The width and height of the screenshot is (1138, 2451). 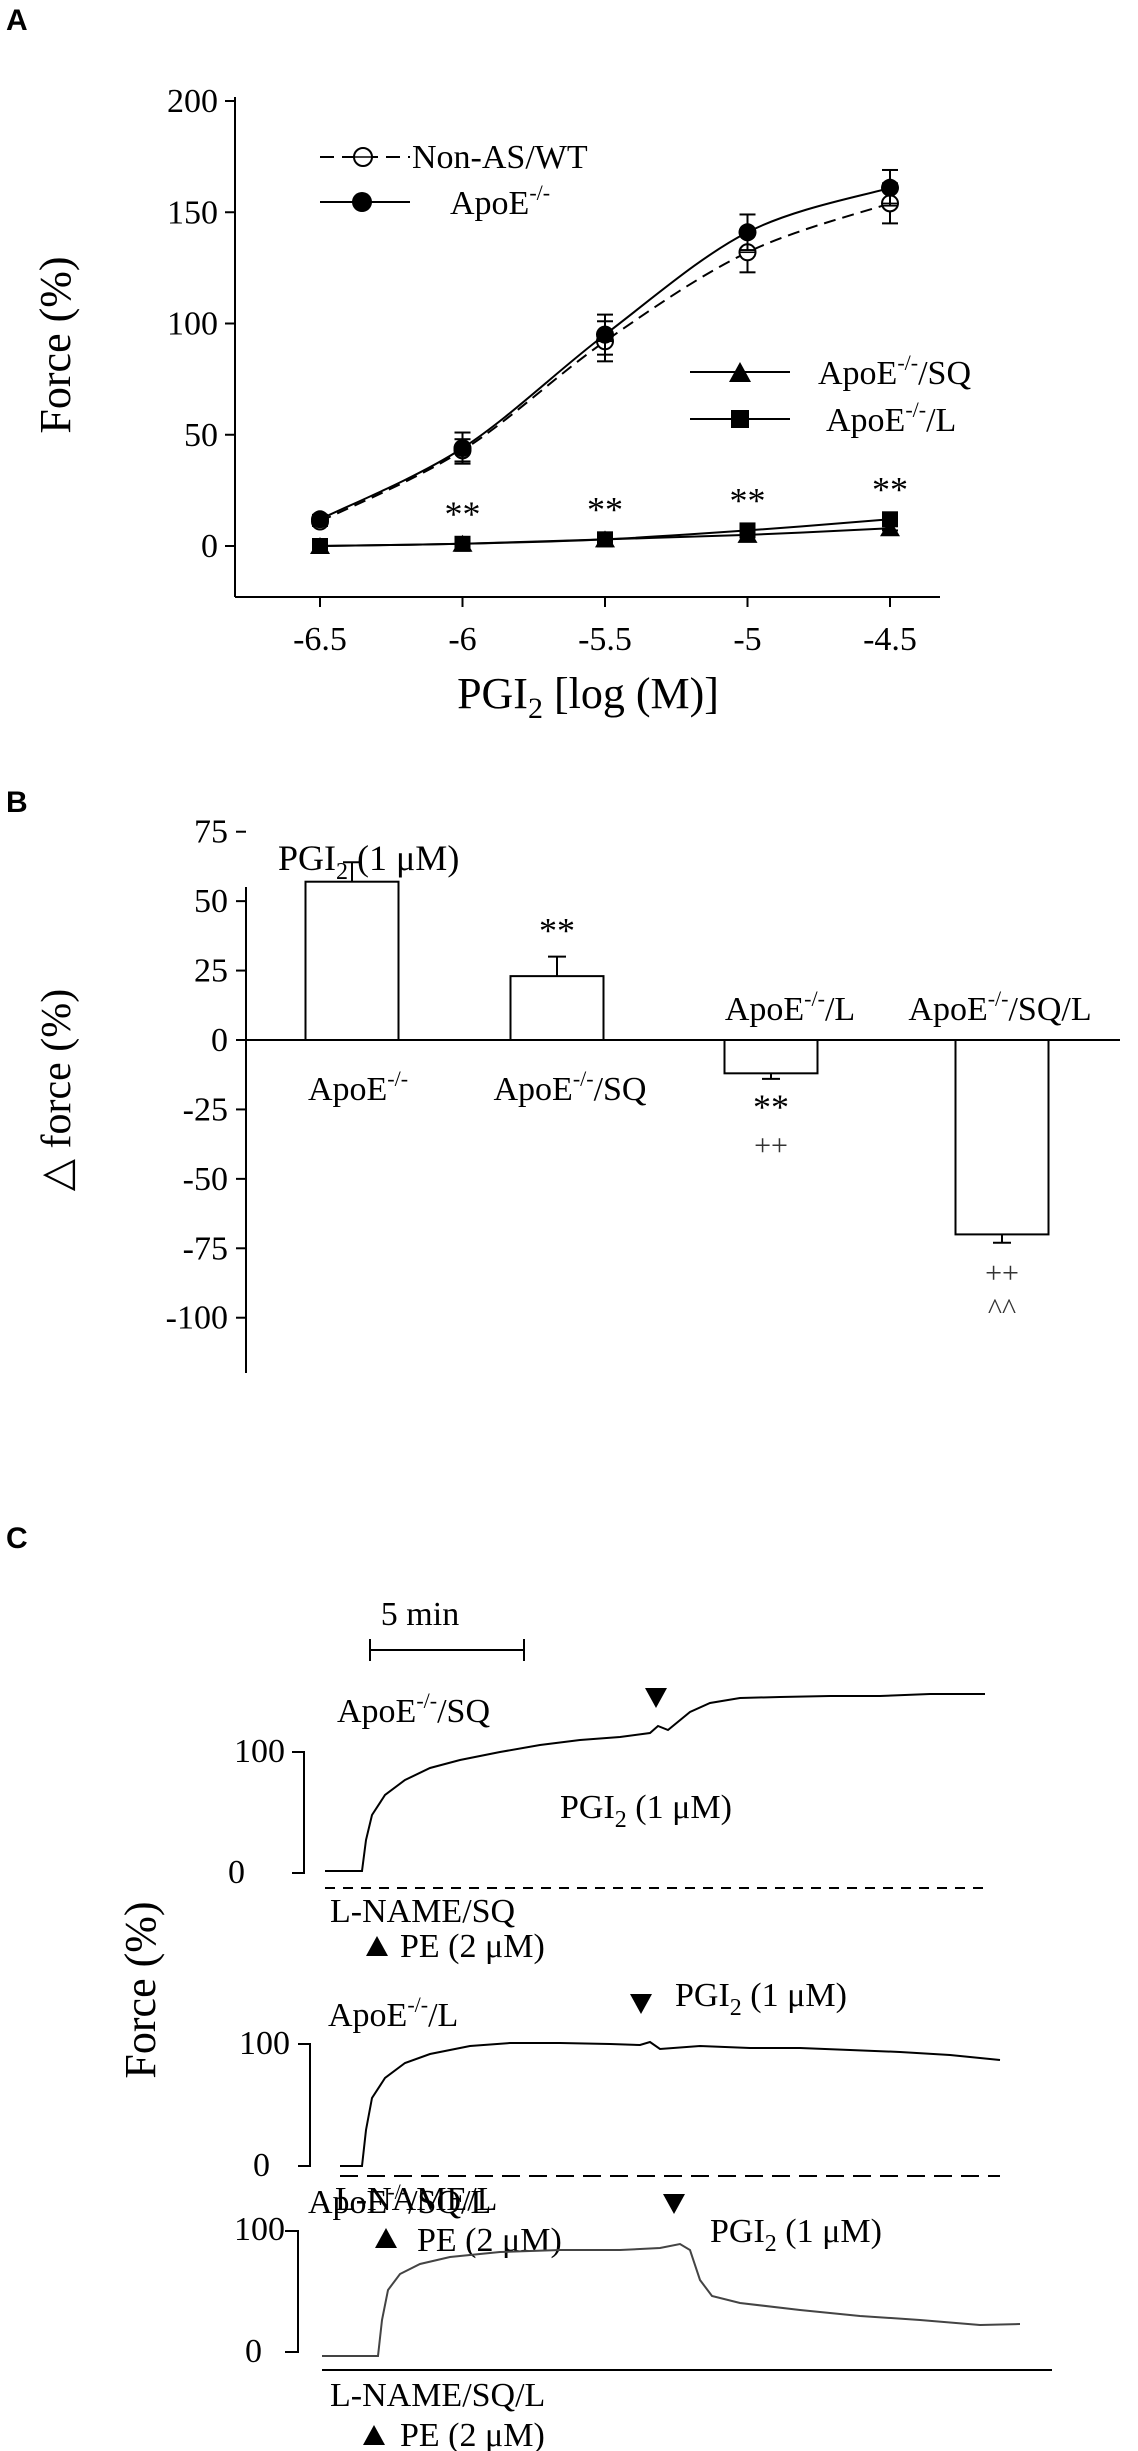 What do you see at coordinates (368, 861) in the screenshot?
I see `b-pgi-annotation: PGI2 (1 μM)` at bounding box center [368, 861].